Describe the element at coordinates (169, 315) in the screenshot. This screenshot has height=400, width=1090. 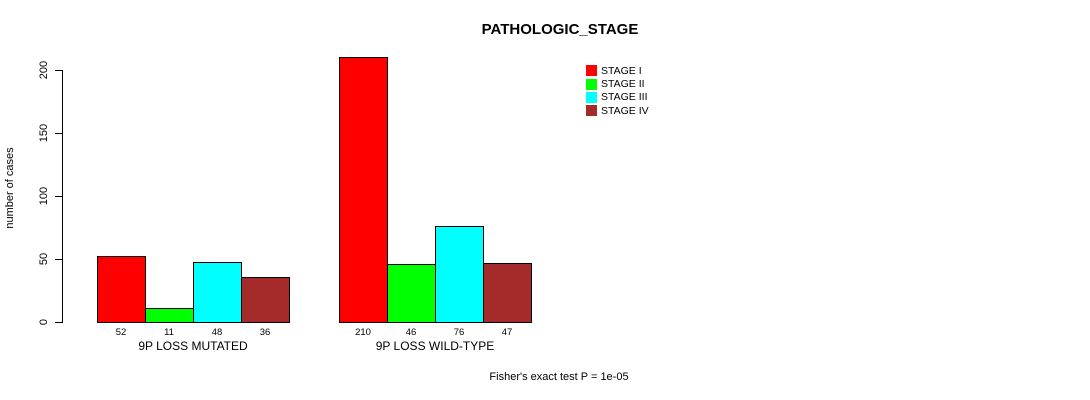
I see `bar-stage-ii-9p-loss-mutated` at that location.